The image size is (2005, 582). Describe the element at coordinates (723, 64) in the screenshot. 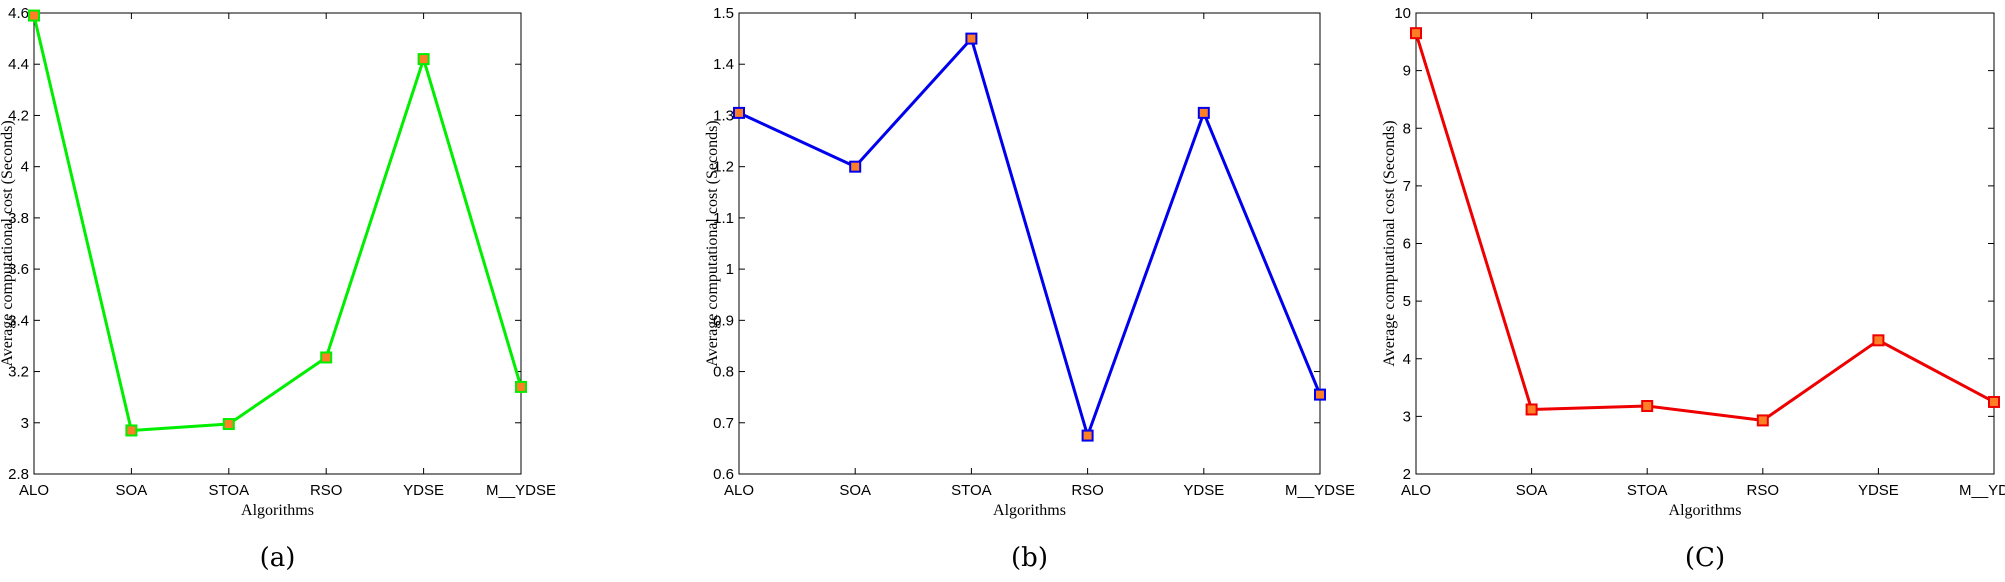

I see `y-tick-label: 1.4` at that location.